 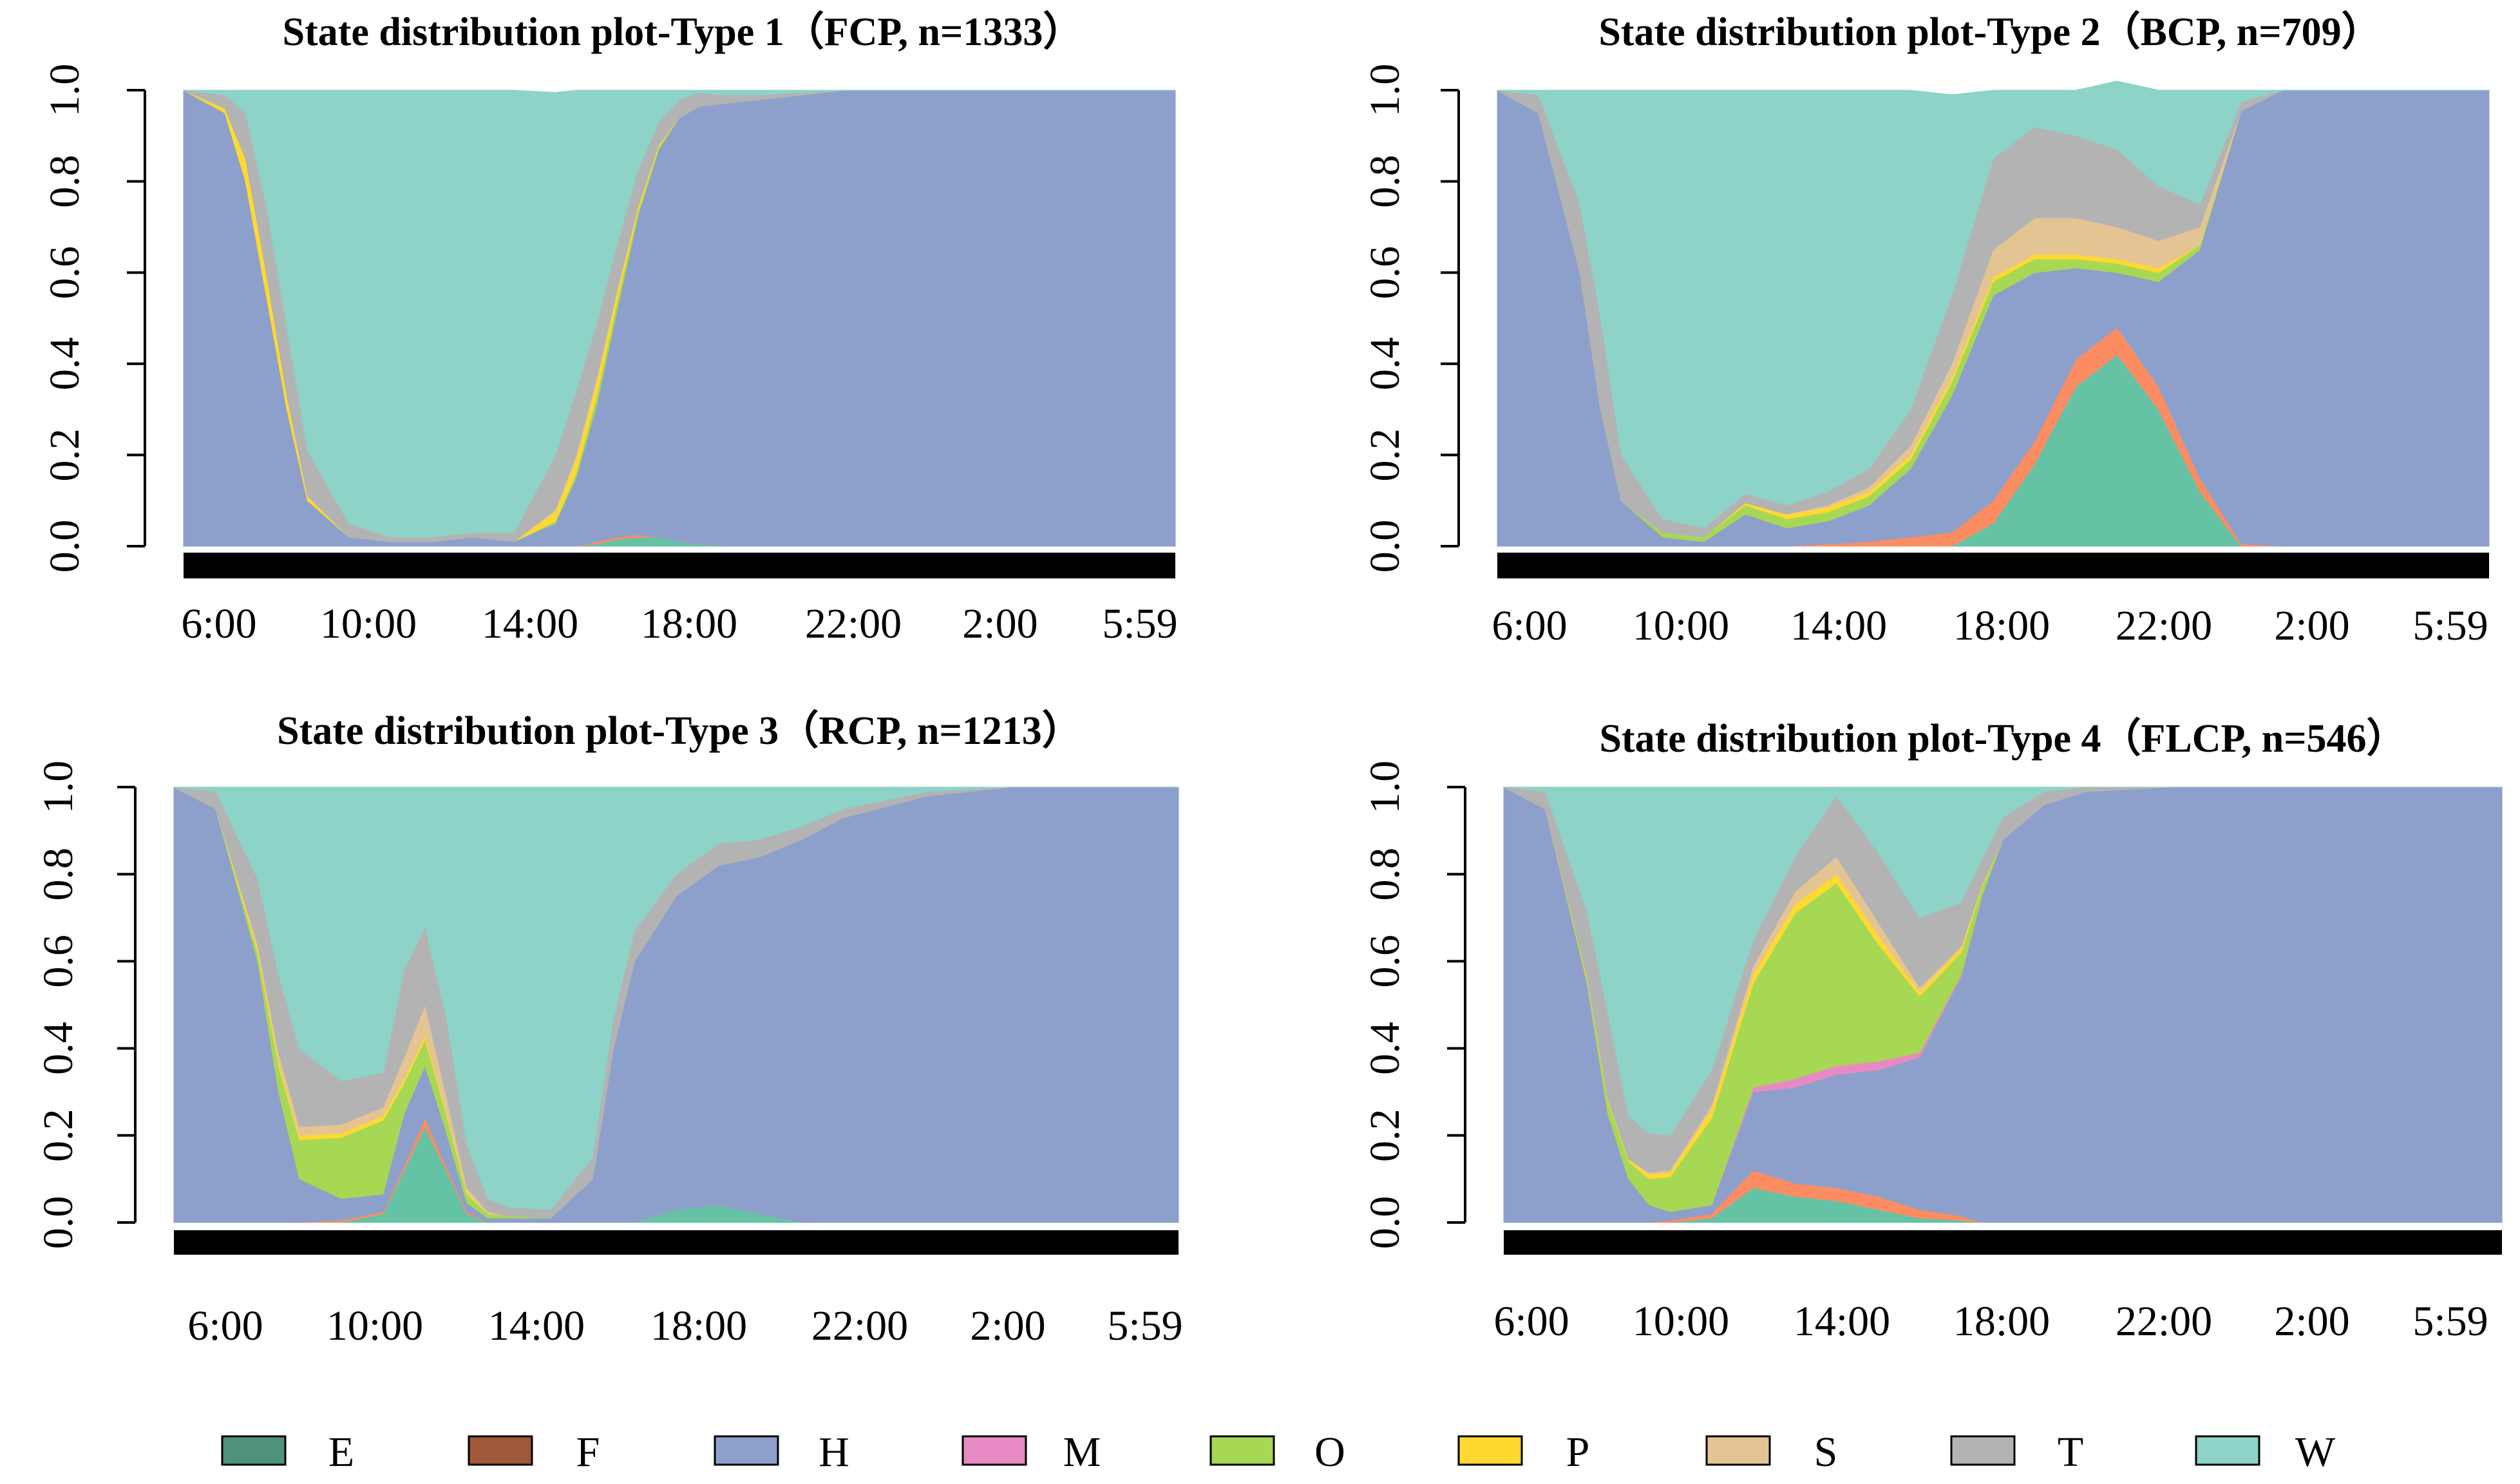 I want to click on legend-item-S: S, so click(x=1771, y=1452).